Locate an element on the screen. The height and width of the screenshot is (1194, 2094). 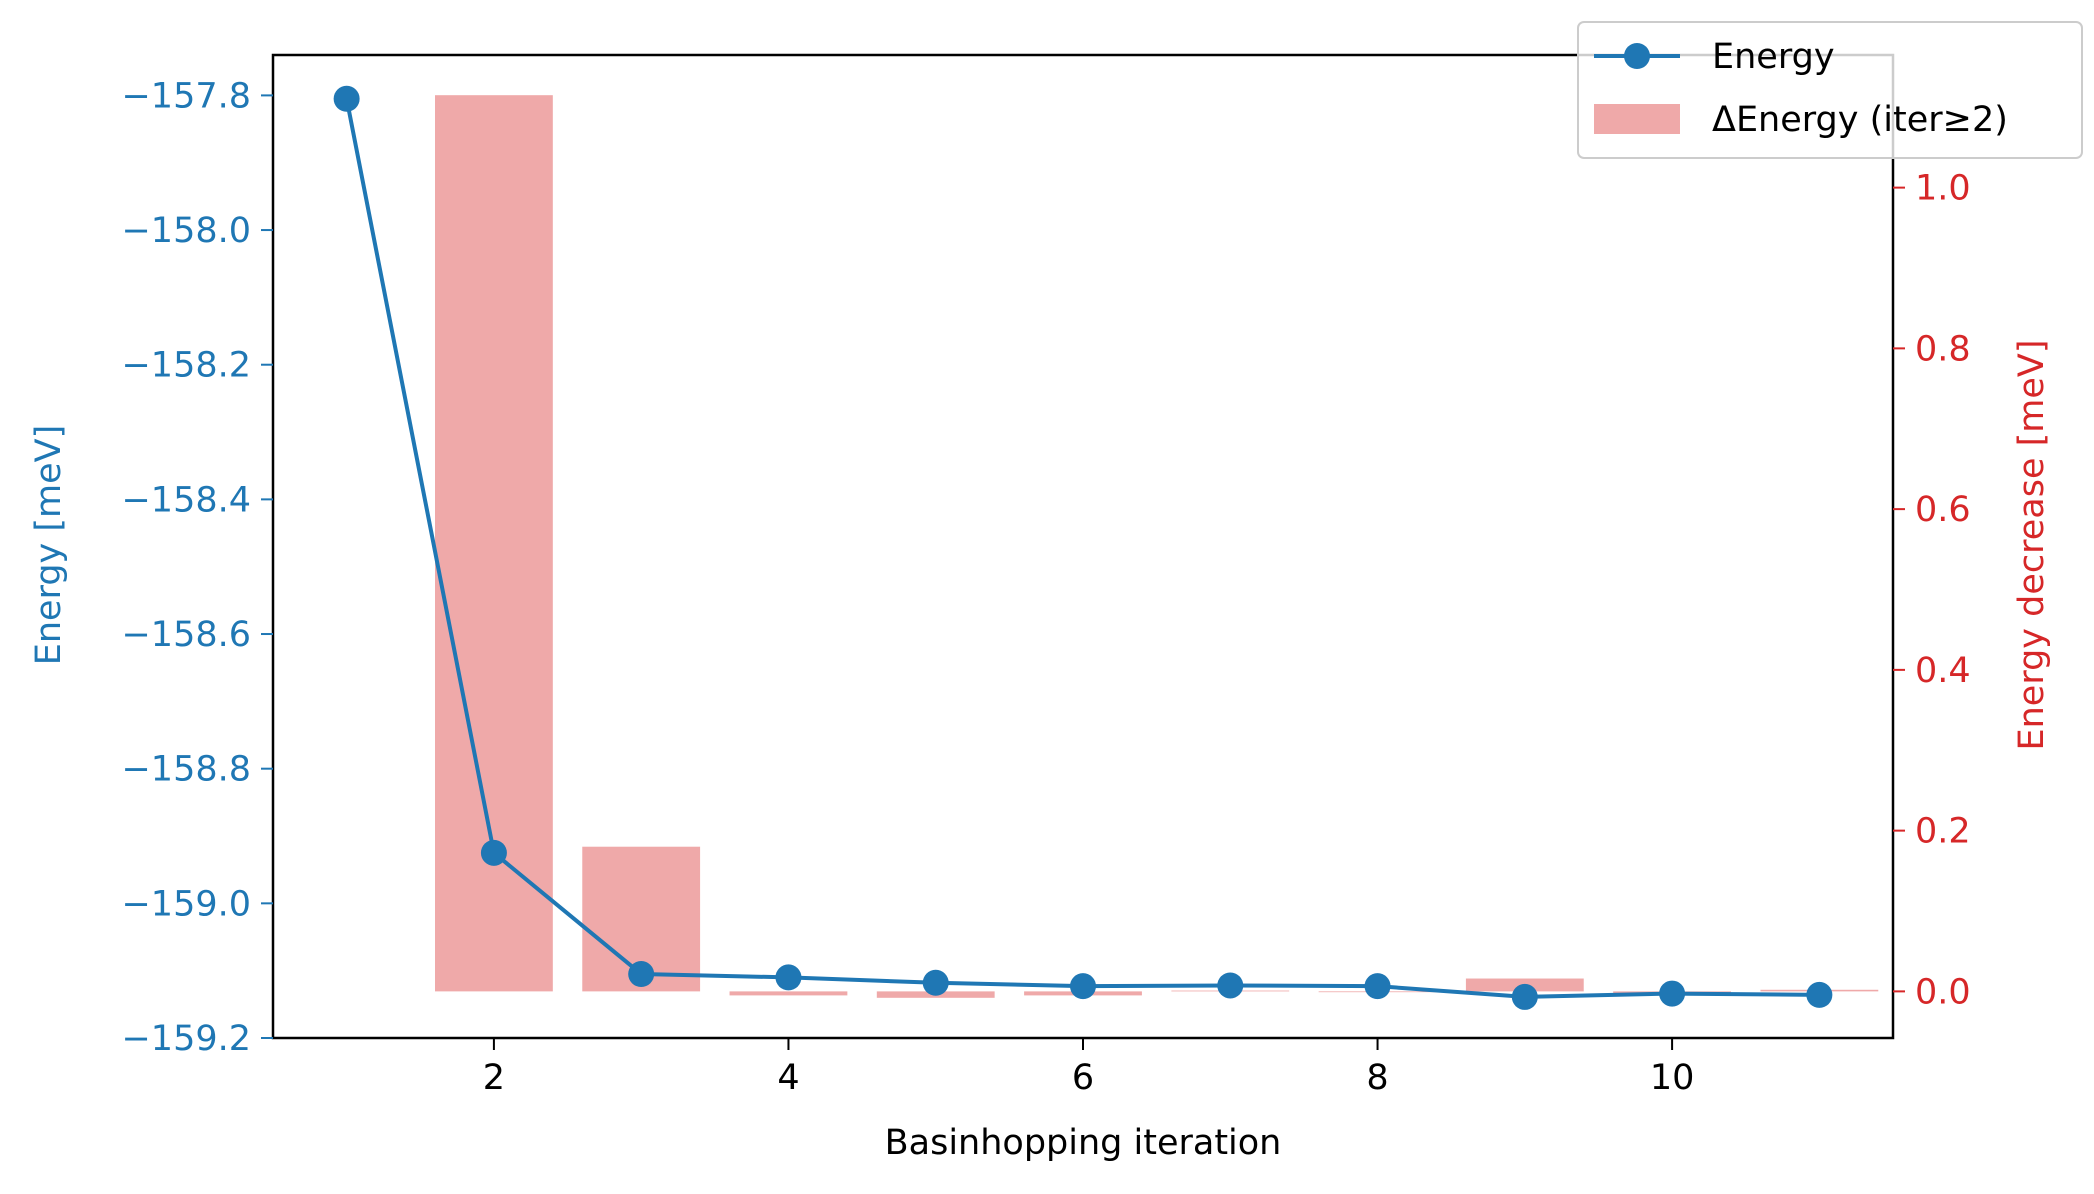
x-axis-label: Basinhopping iteration is located at coordinates (1083, 1143).